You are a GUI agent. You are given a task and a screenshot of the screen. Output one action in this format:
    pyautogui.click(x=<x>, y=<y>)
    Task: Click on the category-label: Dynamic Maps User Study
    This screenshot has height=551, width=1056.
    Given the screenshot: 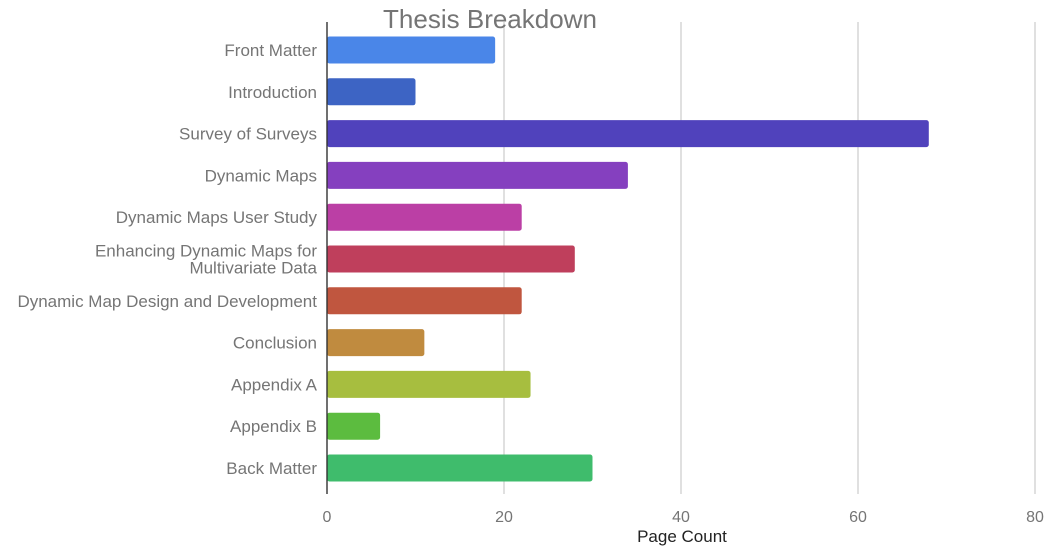 What is the action you would take?
    pyautogui.click(x=217, y=217)
    